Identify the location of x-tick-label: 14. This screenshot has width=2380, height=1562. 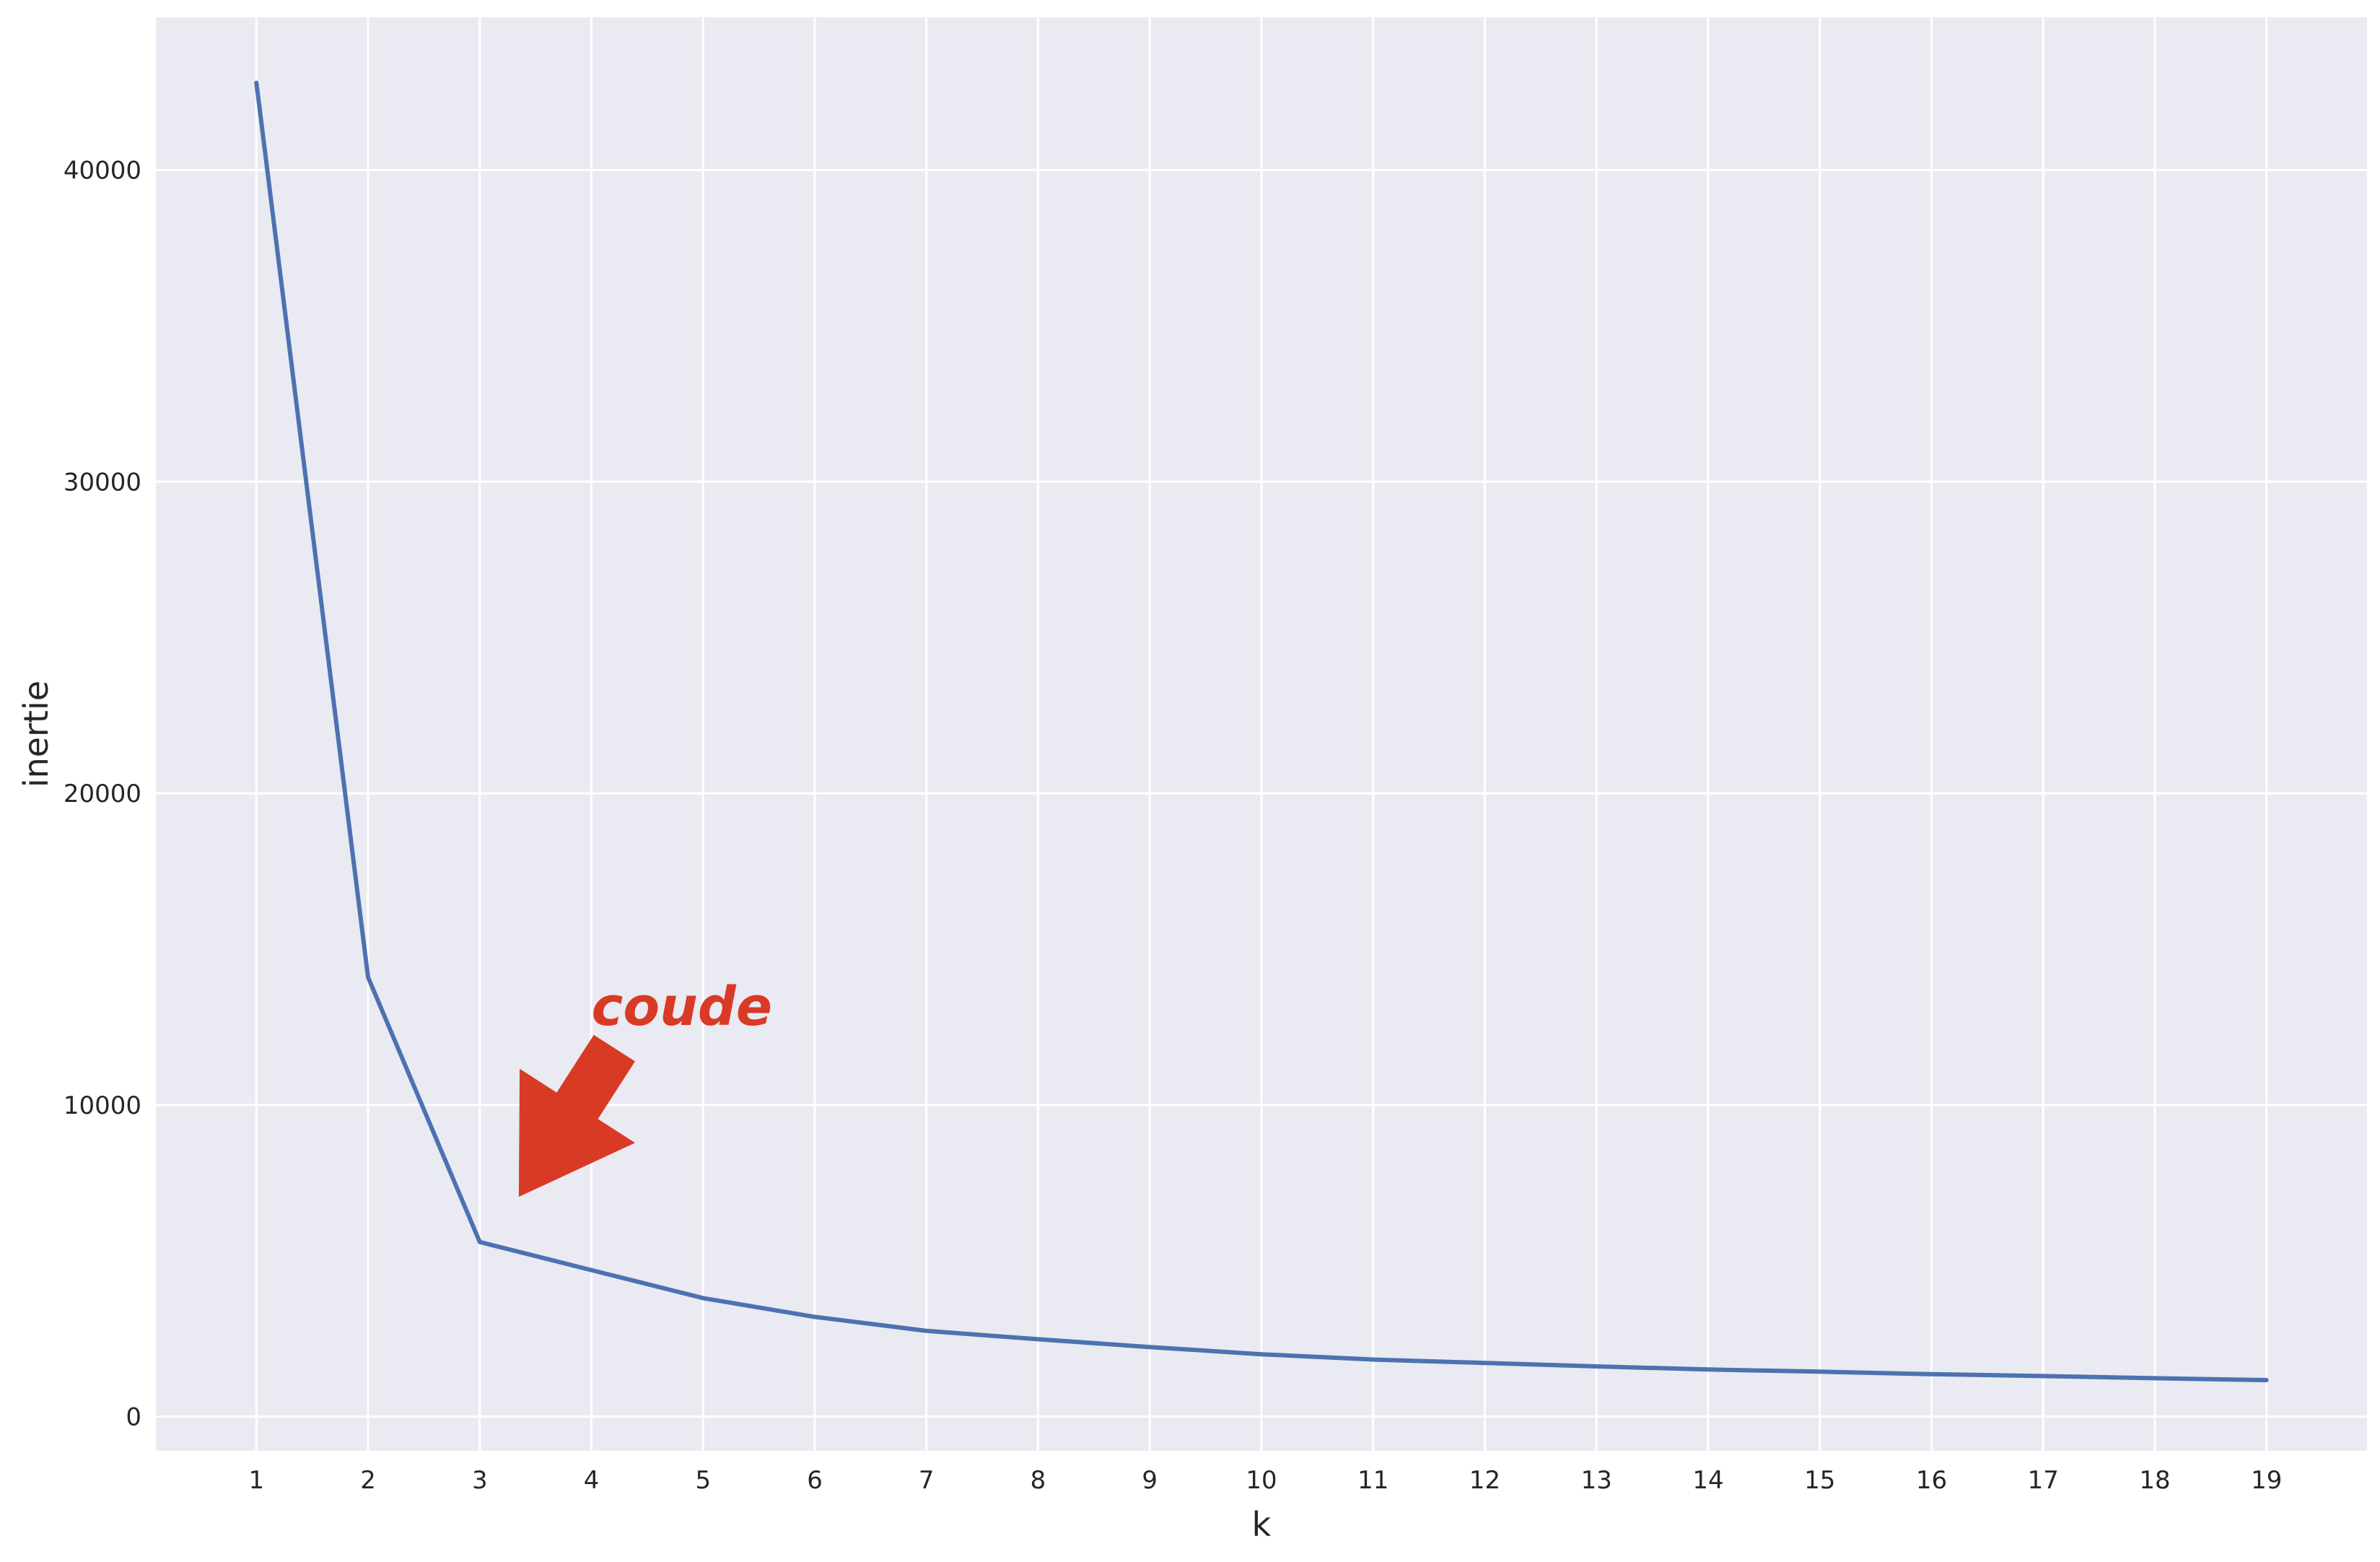
(1707, 1481).